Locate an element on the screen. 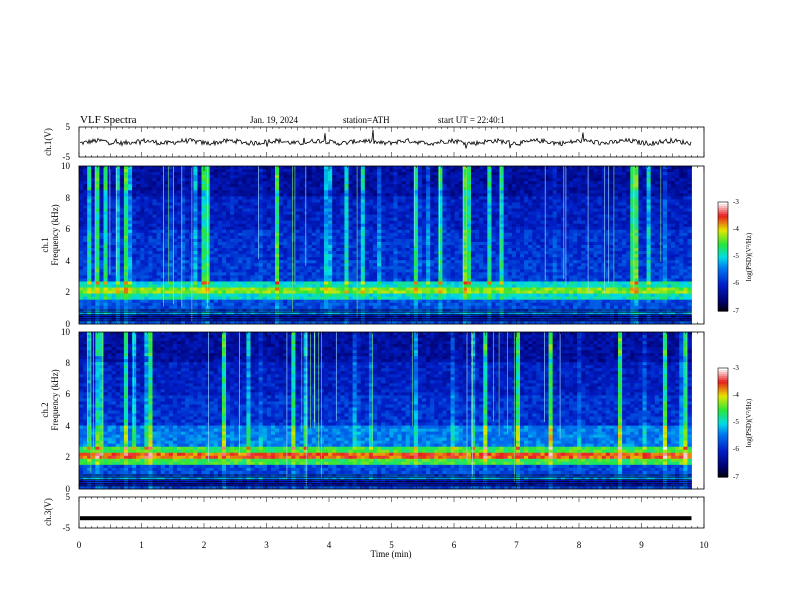 The image size is (792, 612). ch1-ytick-8: 8 is located at coordinates (68, 198).